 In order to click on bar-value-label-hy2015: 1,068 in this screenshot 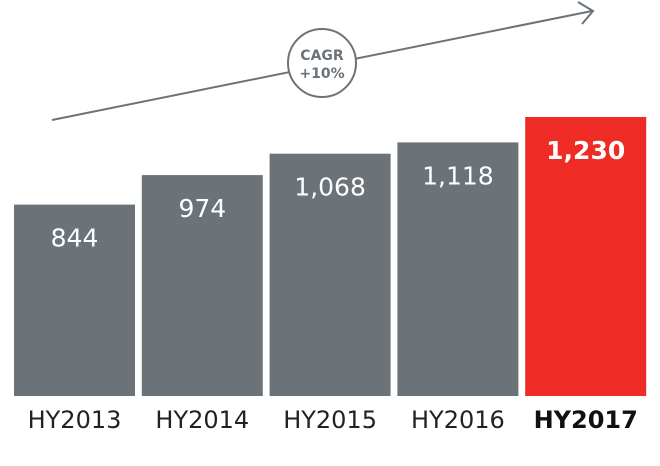, I will do `click(330, 187)`.